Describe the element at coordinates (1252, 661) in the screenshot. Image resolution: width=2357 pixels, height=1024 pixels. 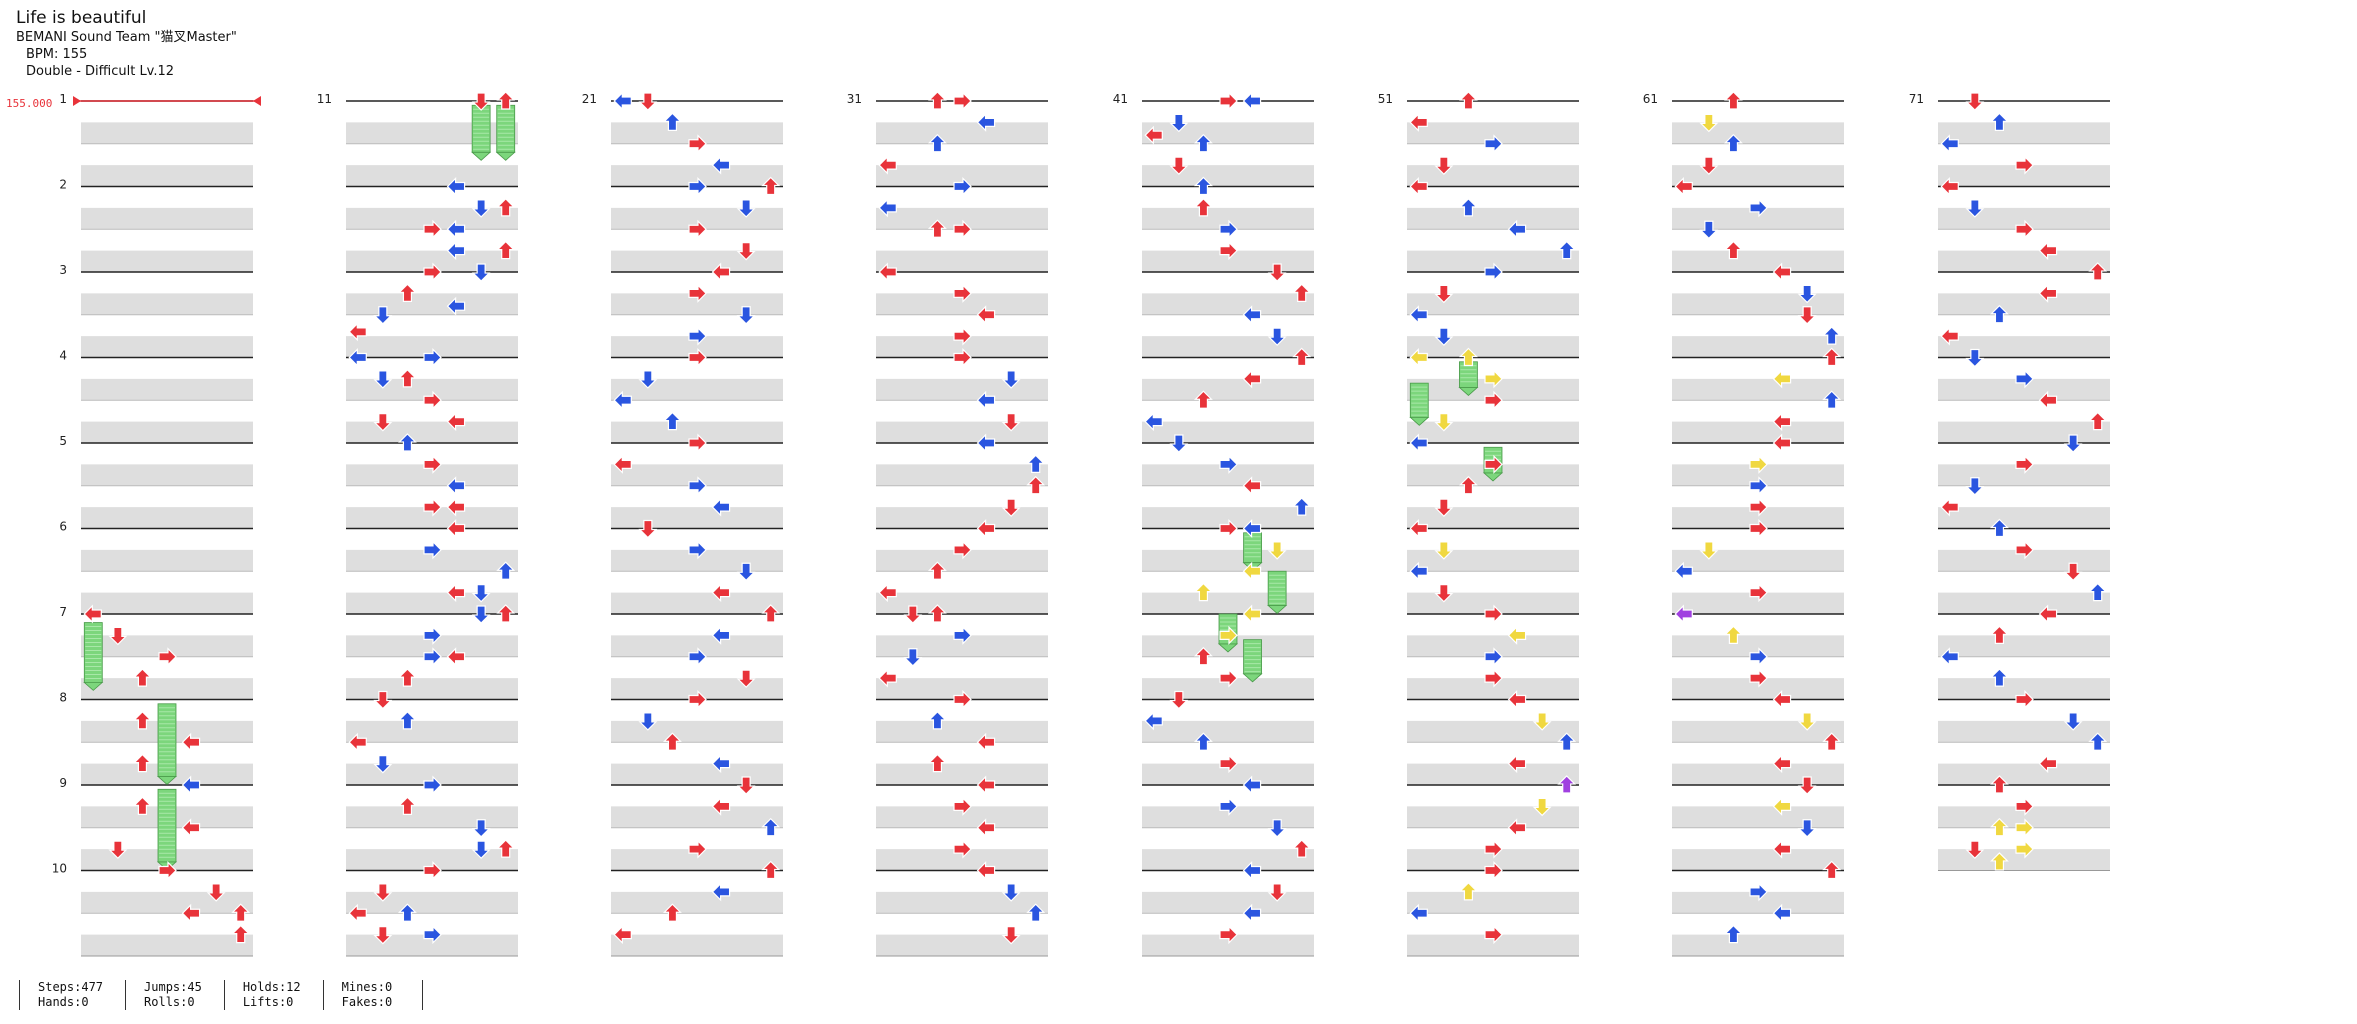
I see `hold-note` at that location.